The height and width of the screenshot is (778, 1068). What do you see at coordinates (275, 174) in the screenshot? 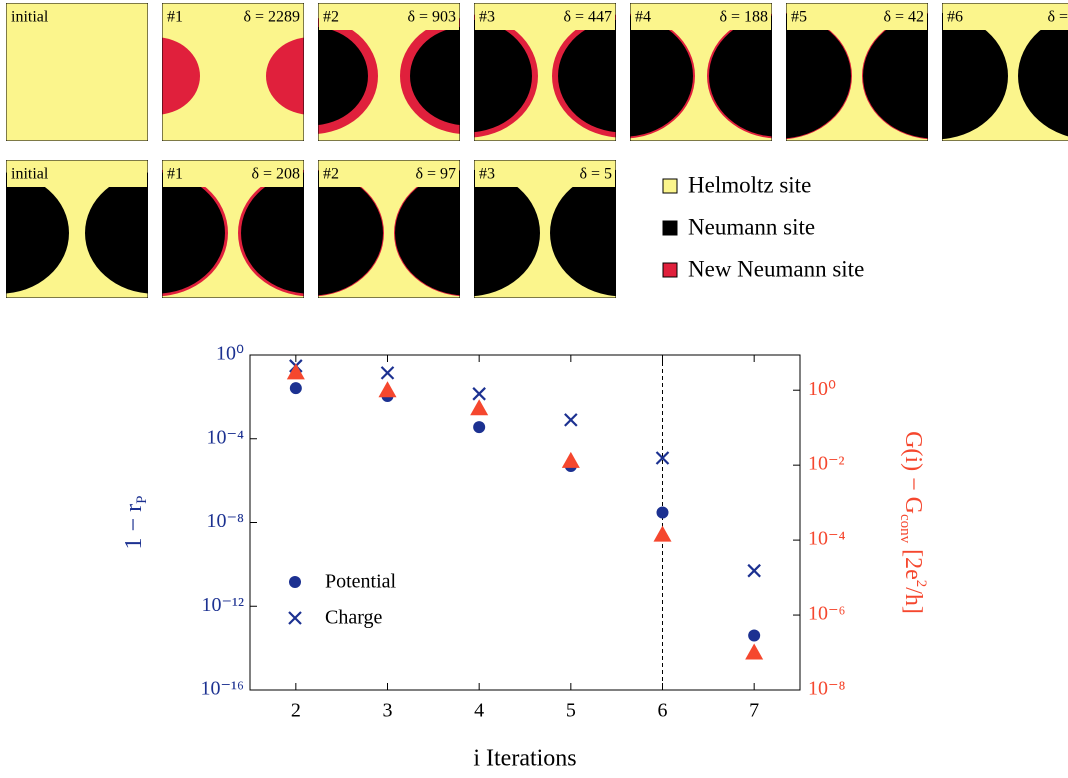
I see `panel-delta: δ = 208` at bounding box center [275, 174].